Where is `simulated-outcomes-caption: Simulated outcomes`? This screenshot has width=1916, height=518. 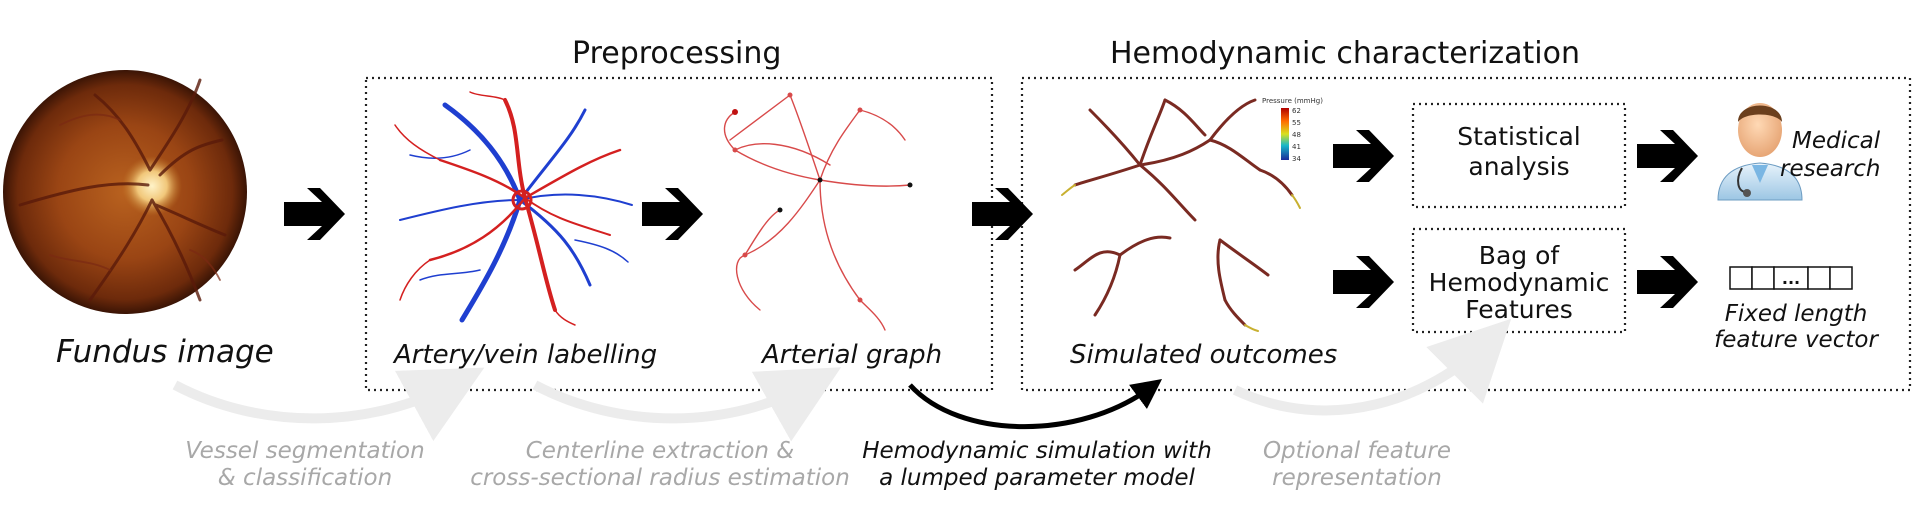
simulated-outcomes-caption: Simulated outcomes is located at coordinates (1203, 355).